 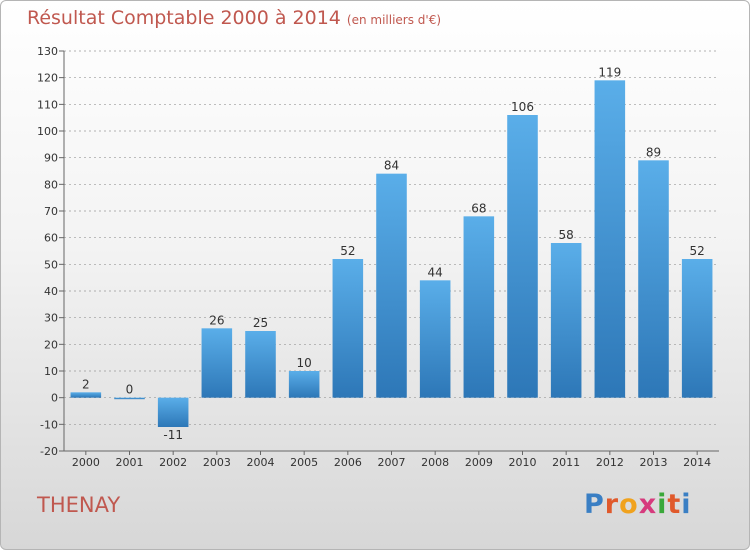 What do you see at coordinates (51, 344) in the screenshot?
I see `y-tick-label: 20` at bounding box center [51, 344].